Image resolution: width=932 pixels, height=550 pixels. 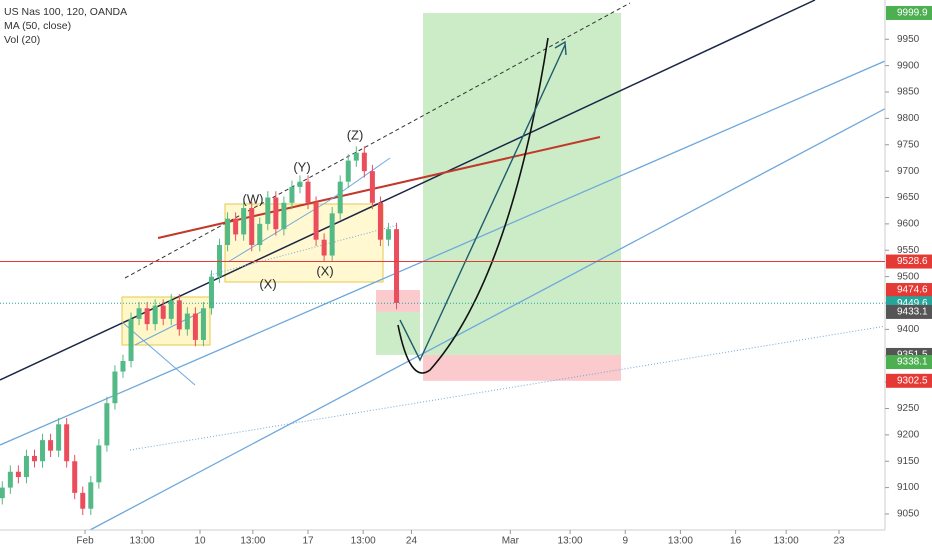 What do you see at coordinates (912, 312) in the screenshot?
I see `price-tag-label: 9433.1` at bounding box center [912, 312].